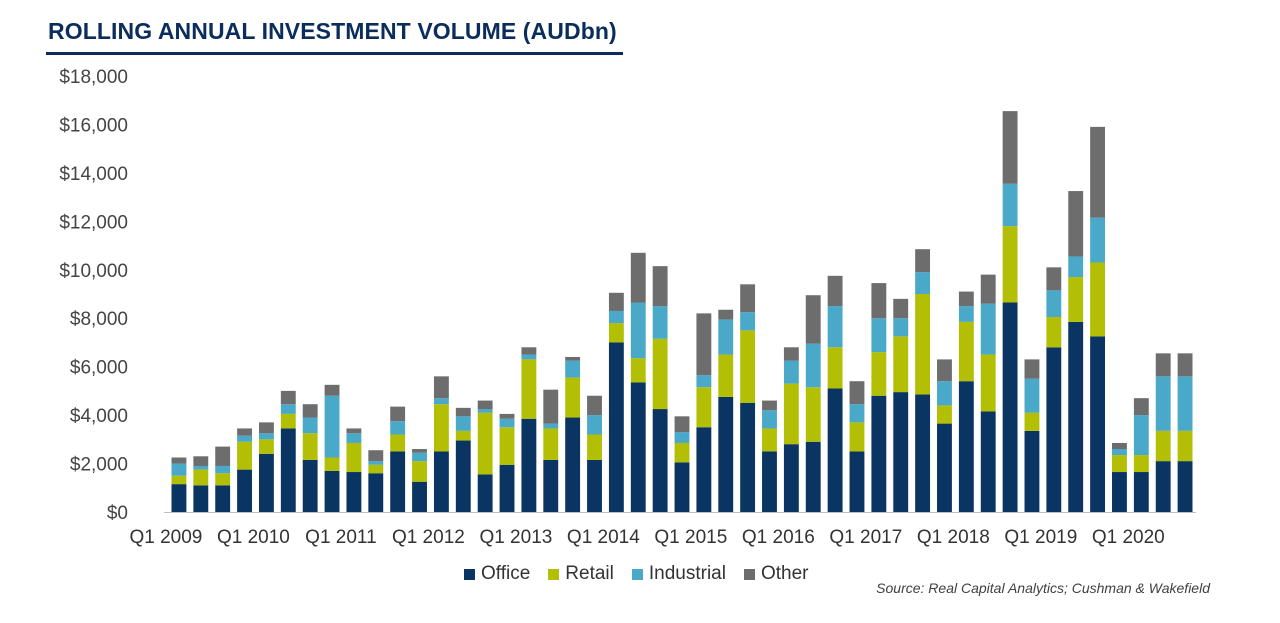 This screenshot has width=1280, height=623. I want to click on legend-swatch-retail, so click(554, 574).